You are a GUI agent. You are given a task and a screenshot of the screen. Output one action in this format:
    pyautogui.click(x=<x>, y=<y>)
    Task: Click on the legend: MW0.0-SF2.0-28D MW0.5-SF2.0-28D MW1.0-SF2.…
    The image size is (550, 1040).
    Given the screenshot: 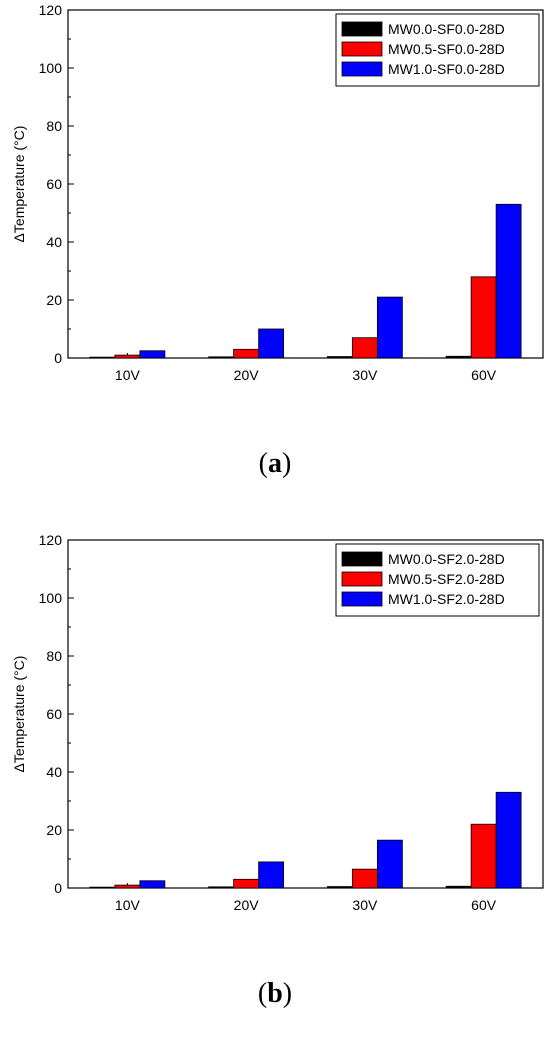 What is the action you would take?
    pyautogui.click(x=437, y=580)
    